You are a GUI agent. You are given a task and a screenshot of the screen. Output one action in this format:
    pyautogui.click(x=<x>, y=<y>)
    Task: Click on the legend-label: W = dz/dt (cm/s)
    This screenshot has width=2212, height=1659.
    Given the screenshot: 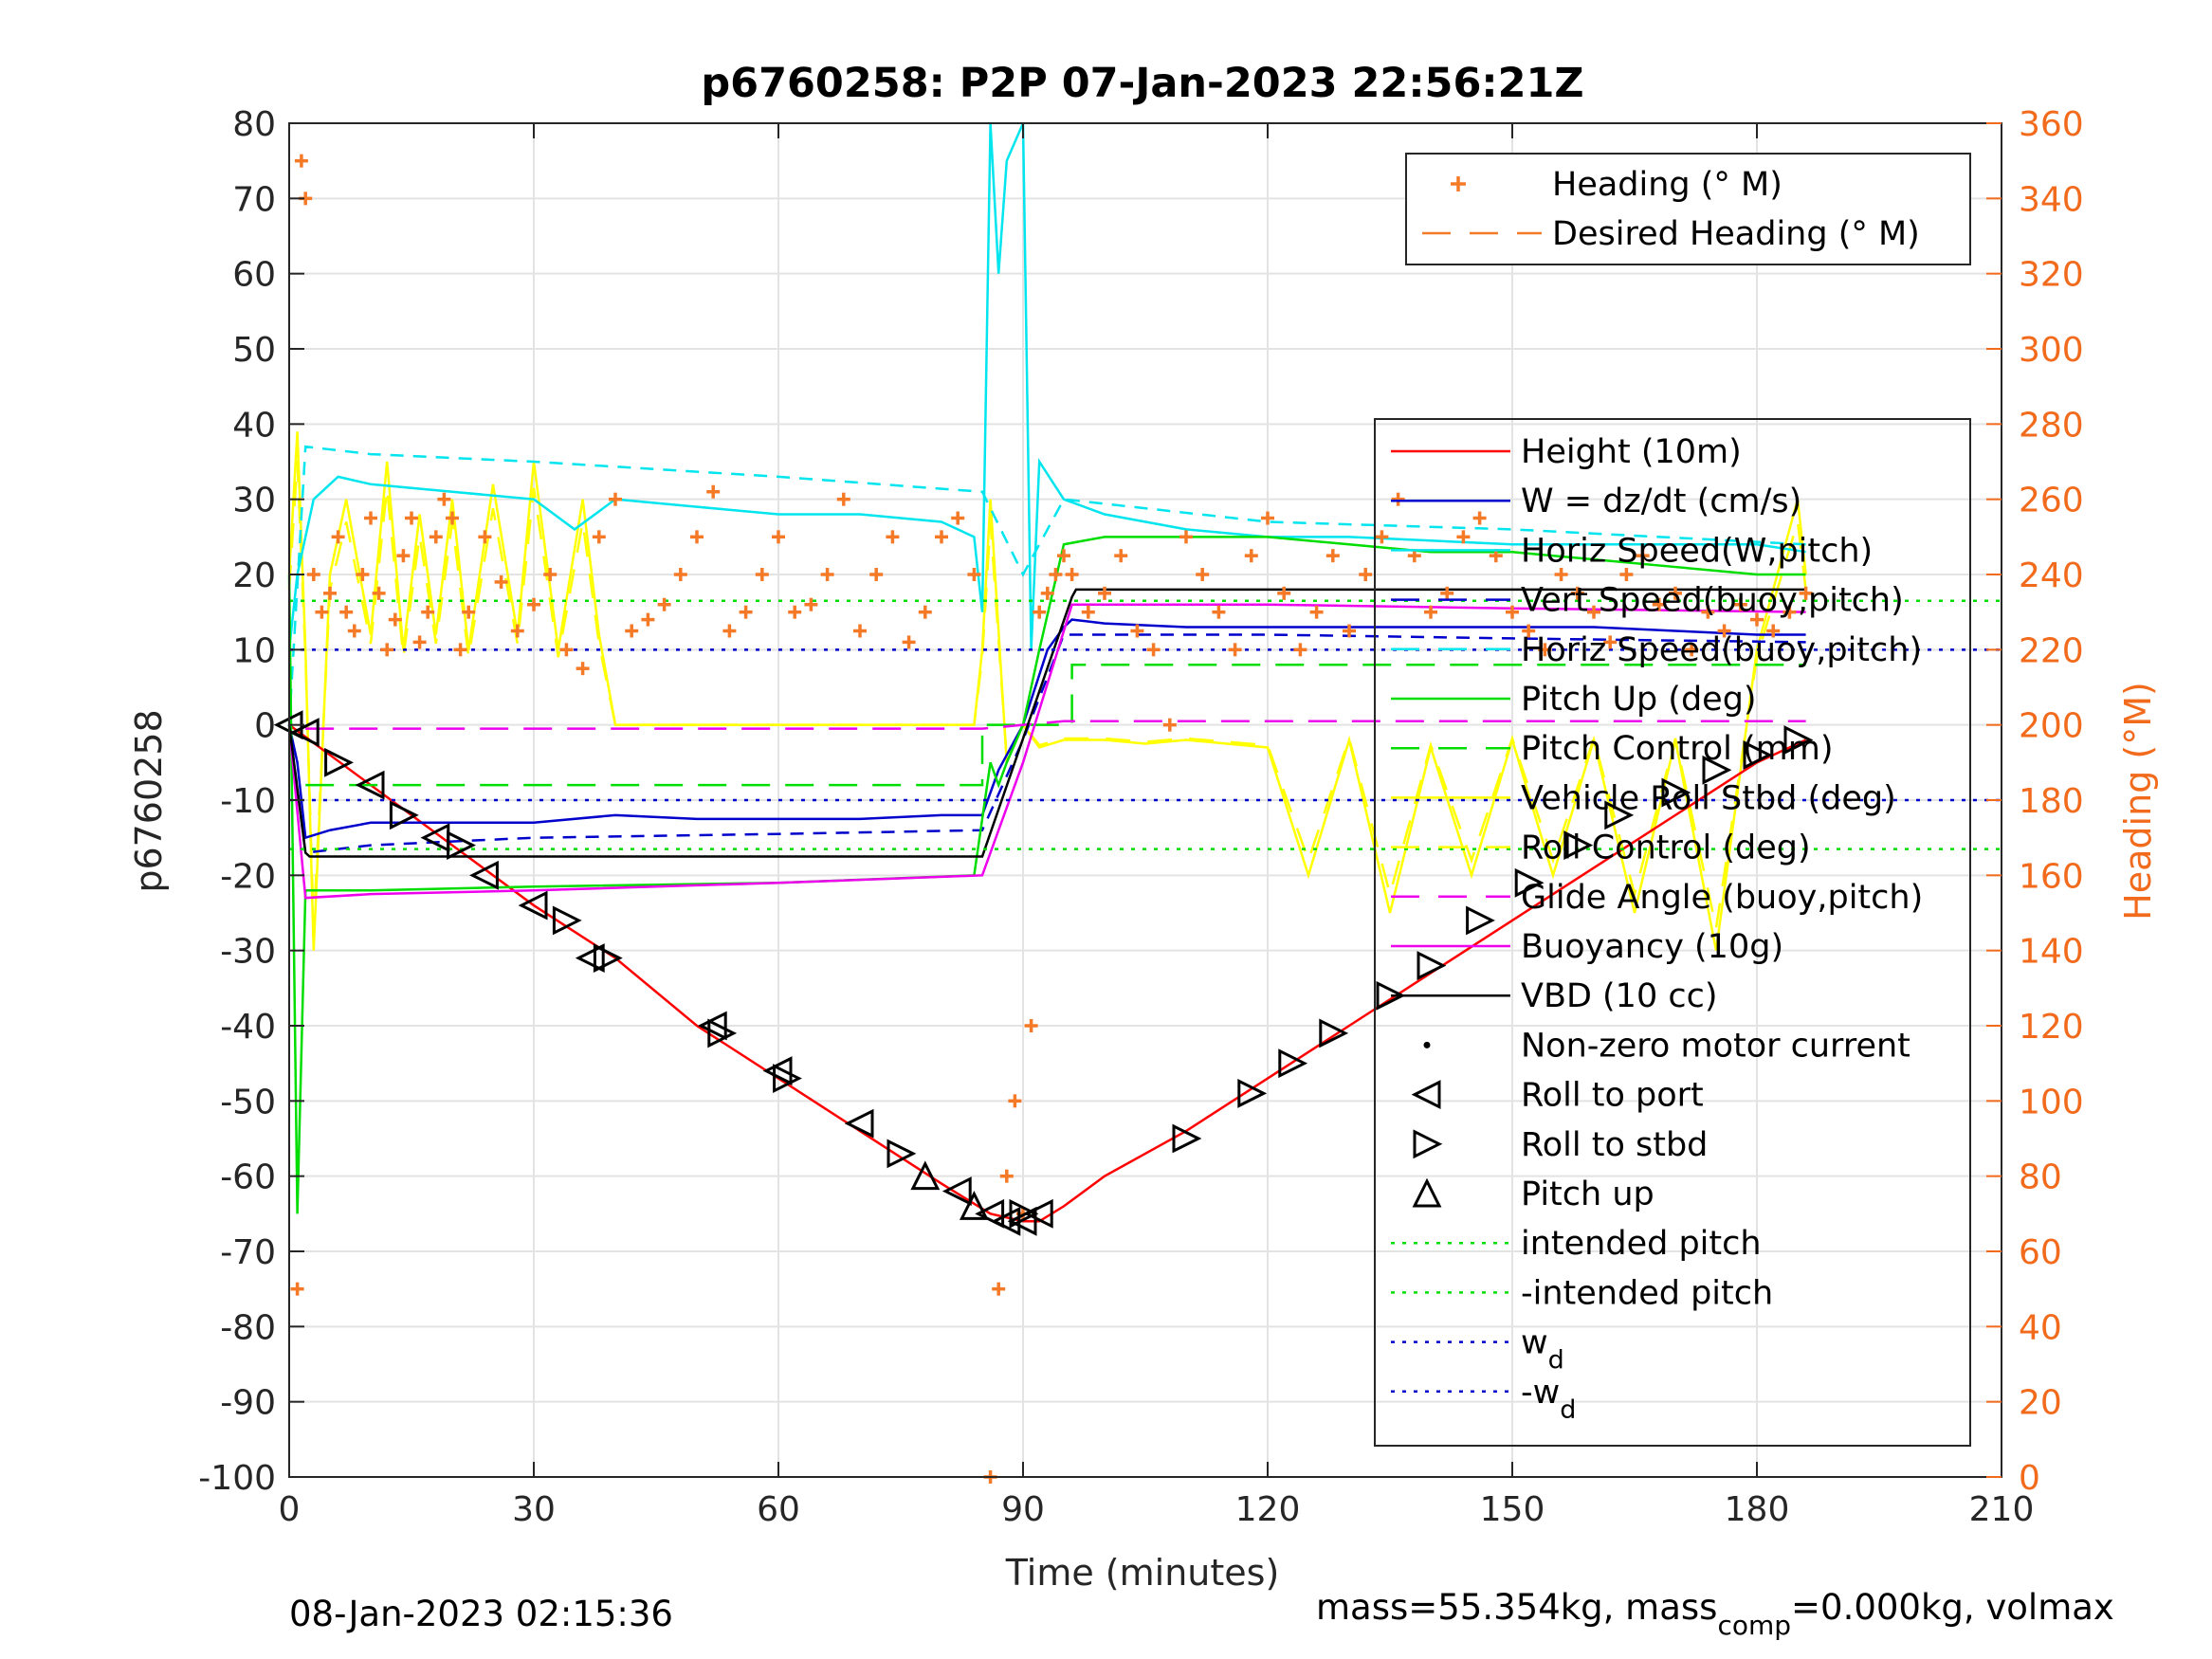 What is the action you would take?
    pyautogui.click(x=1661, y=501)
    